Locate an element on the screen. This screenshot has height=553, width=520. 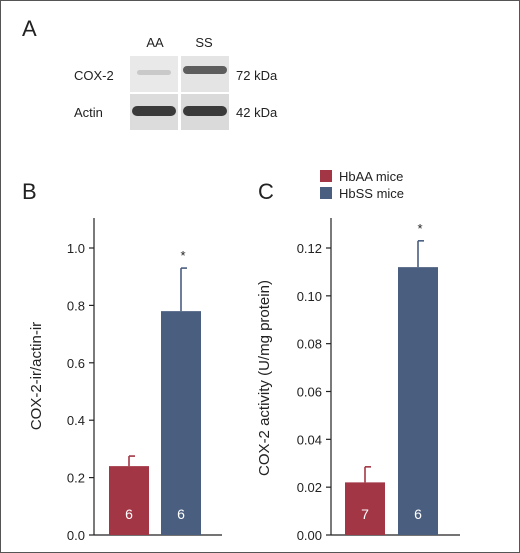
legend-swatch-hbss is located at coordinates (326, 193).